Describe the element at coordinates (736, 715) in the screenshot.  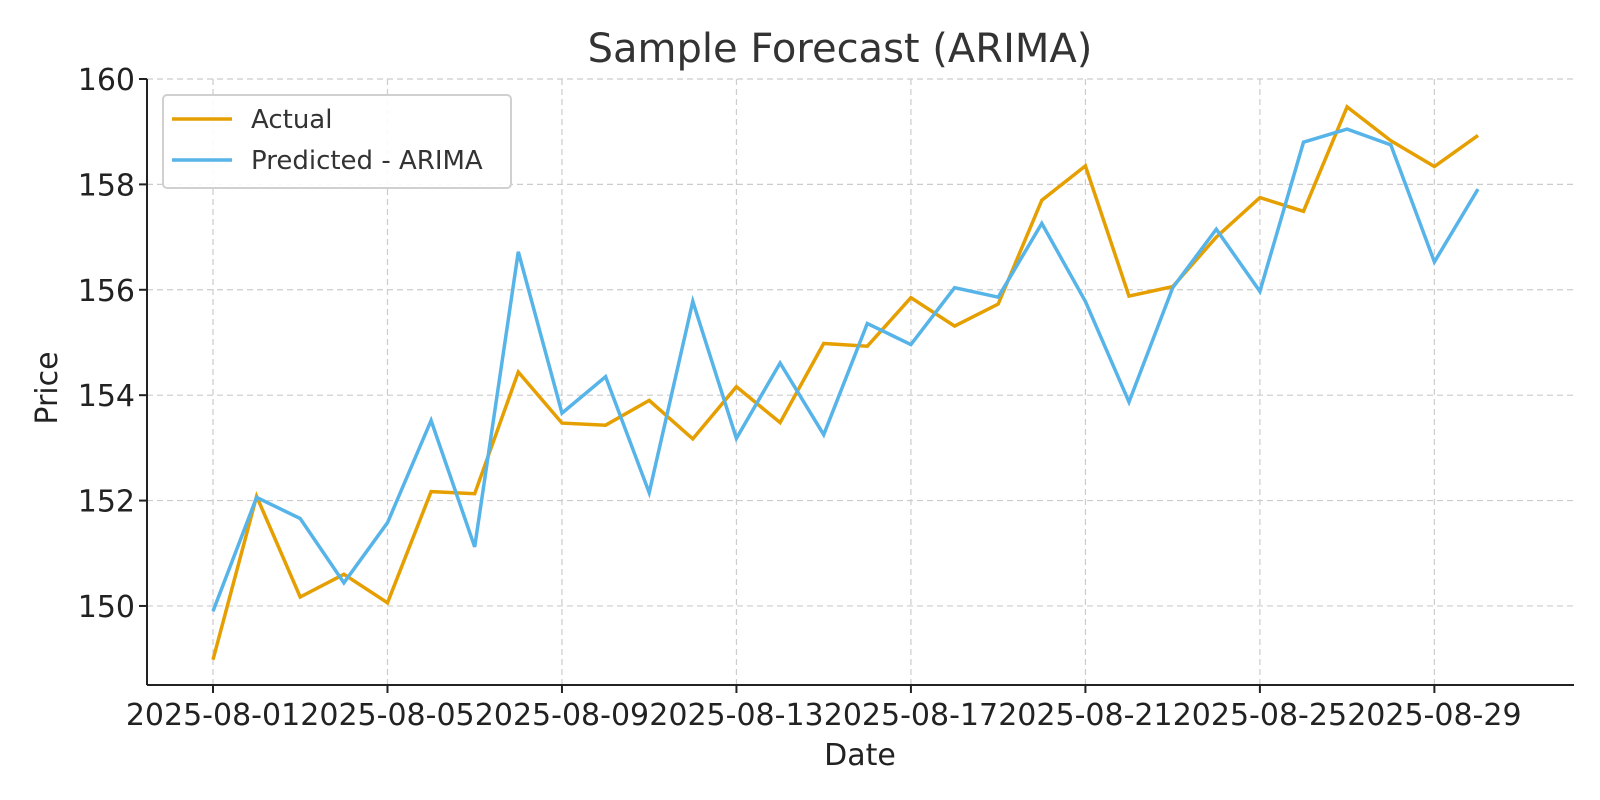
I see `x-tick-label: 2025-08-13` at that location.